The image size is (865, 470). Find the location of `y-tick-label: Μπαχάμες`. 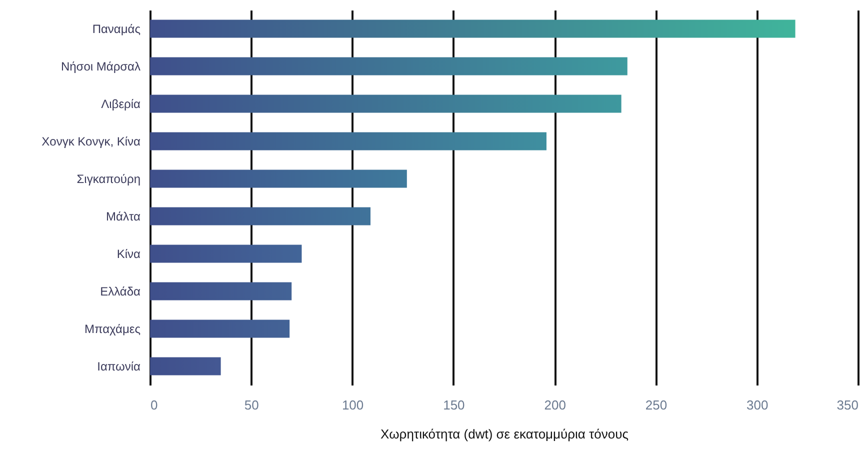

y-tick-label: Μπαχάμες is located at coordinates (112, 329).